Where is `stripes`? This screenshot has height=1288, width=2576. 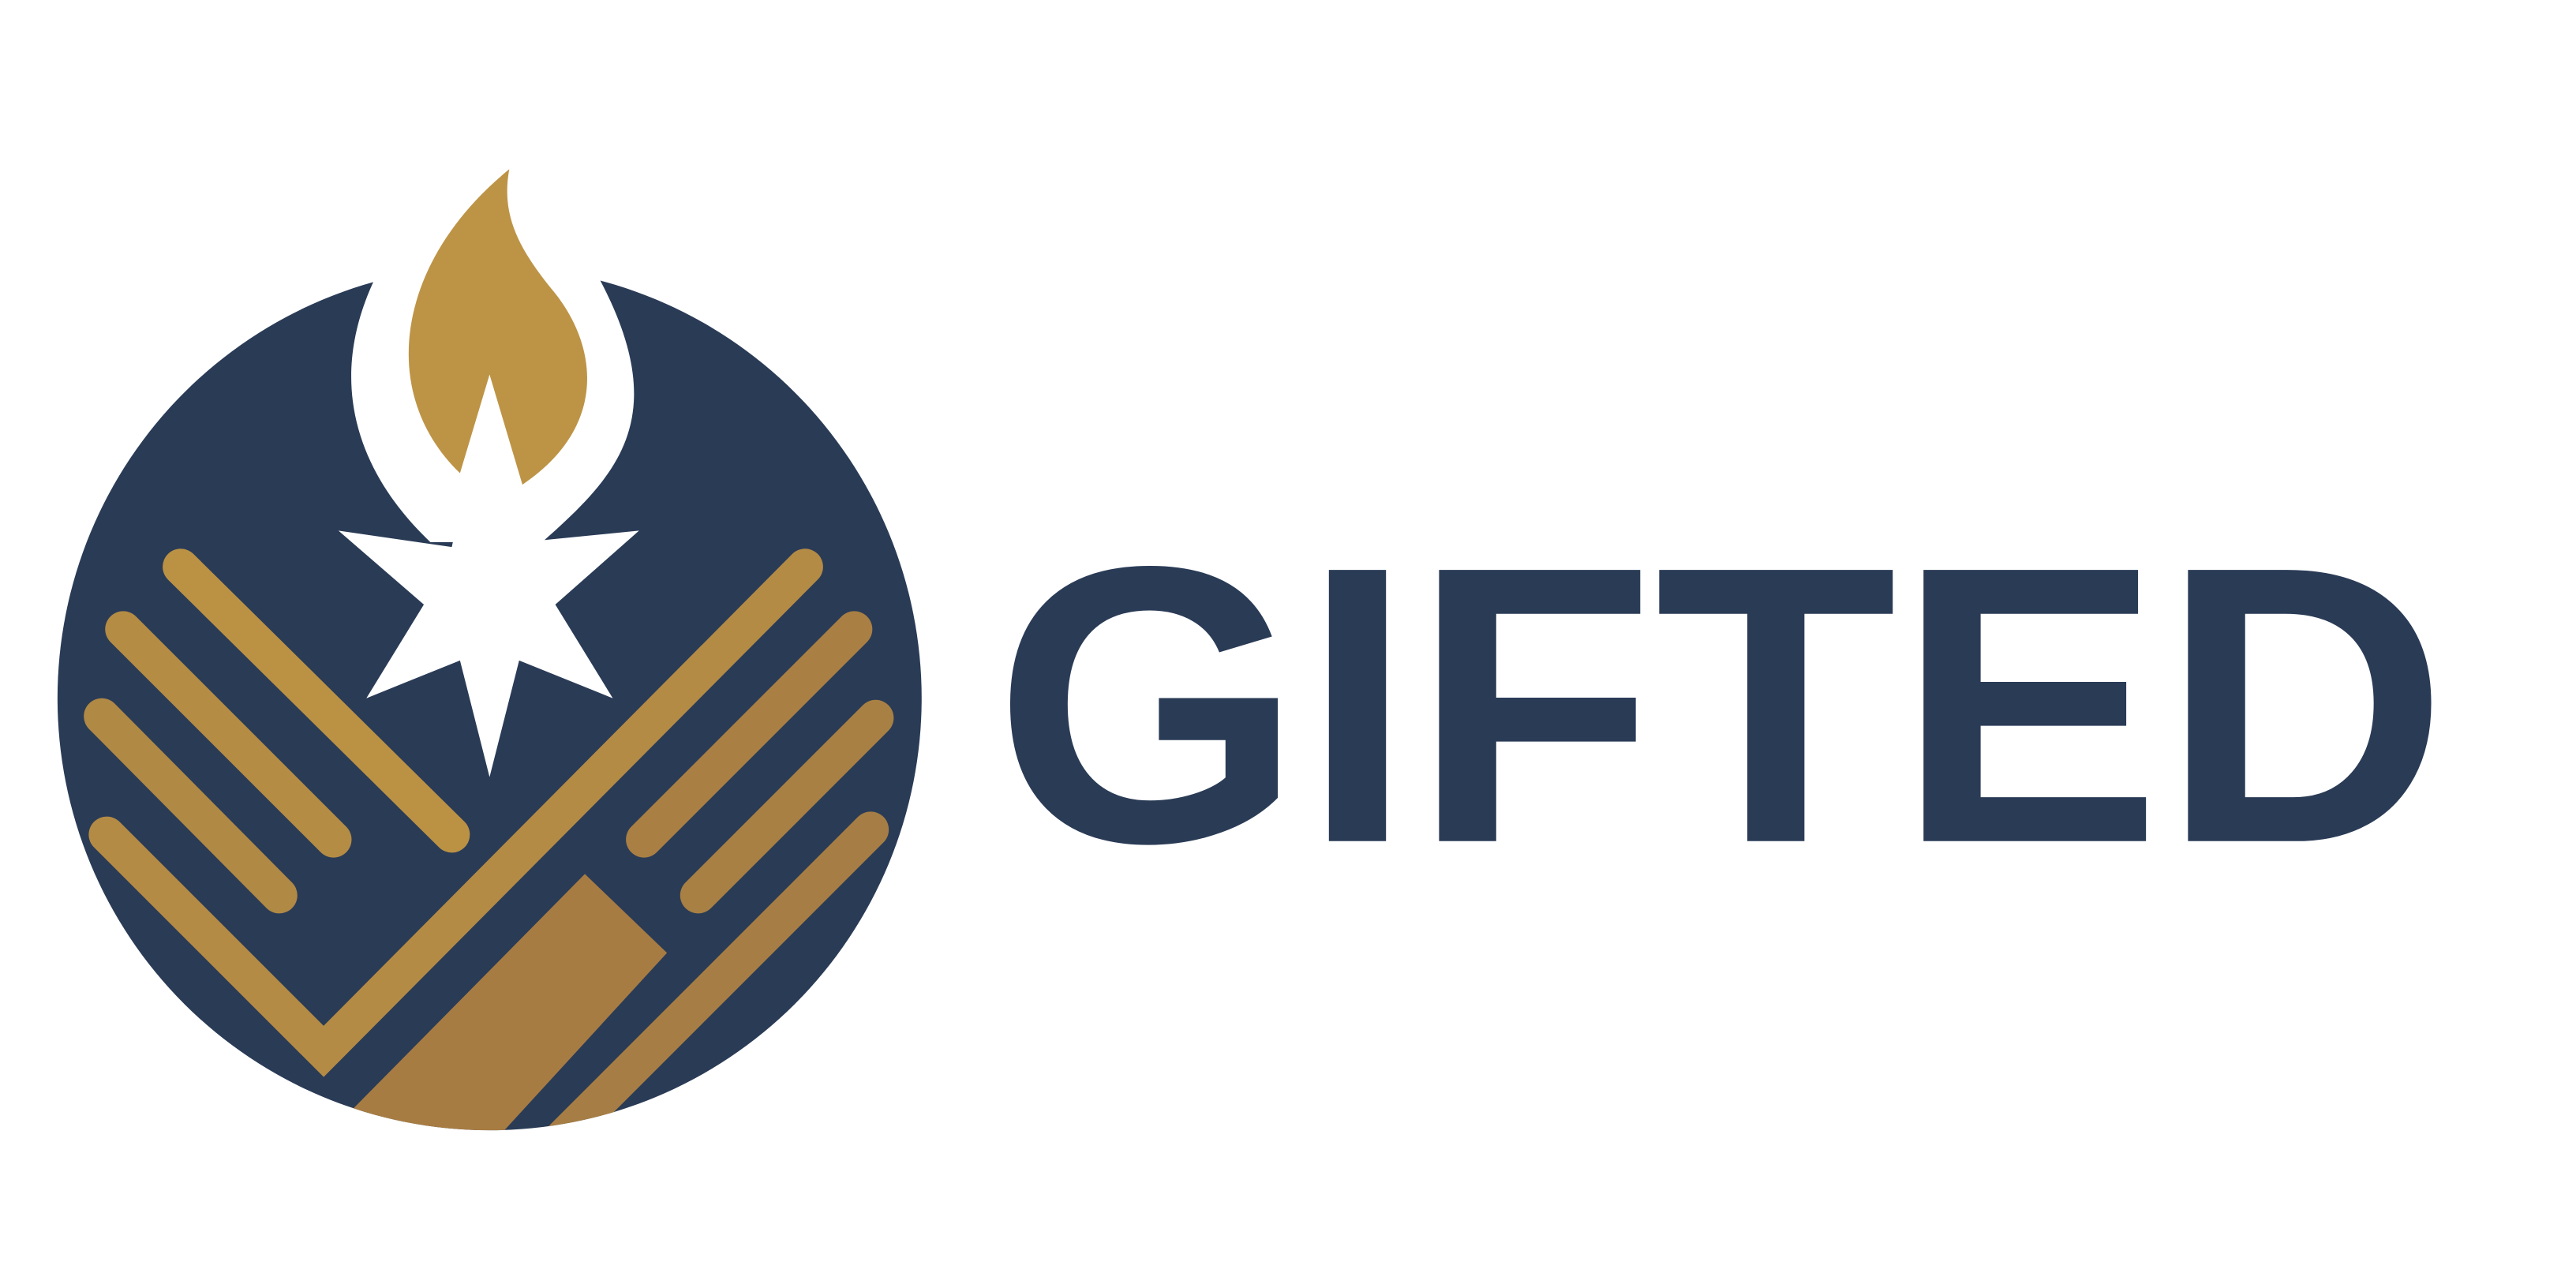 stripes is located at coordinates (489, 840).